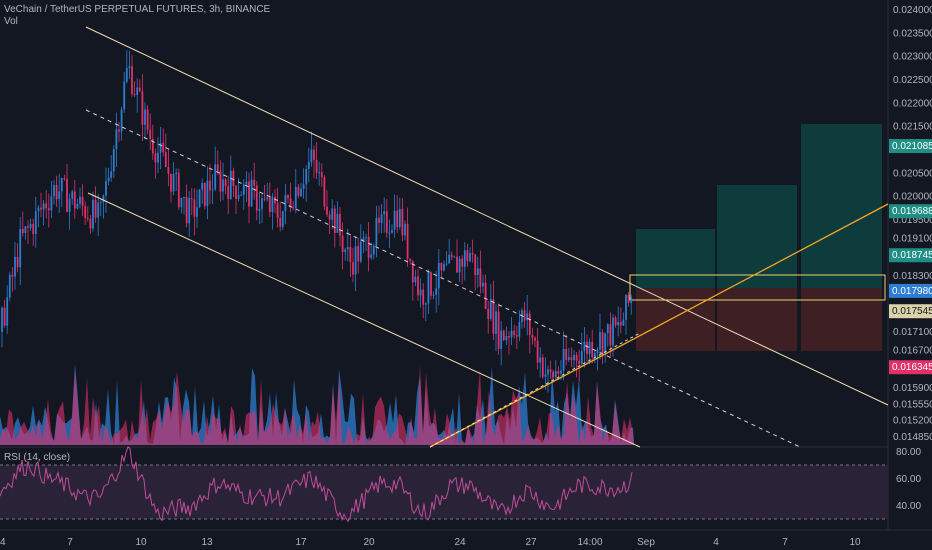  What do you see at coordinates (912, 80) in the screenshot?
I see `price-axis-label: 0.022500` at bounding box center [912, 80].